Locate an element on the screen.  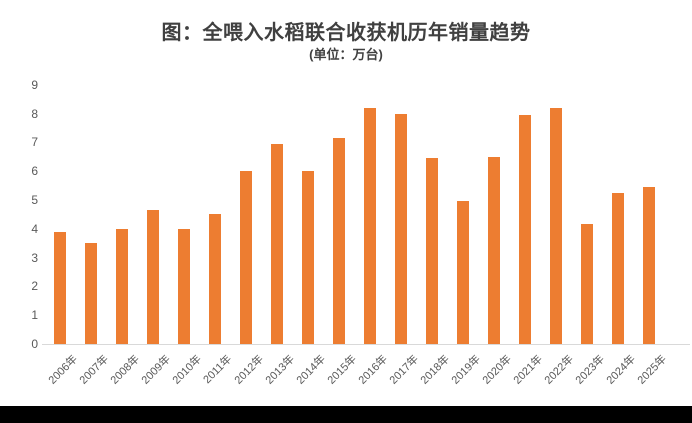
x-tick-label-2023年: 2023年 is located at coordinates (590, 370).